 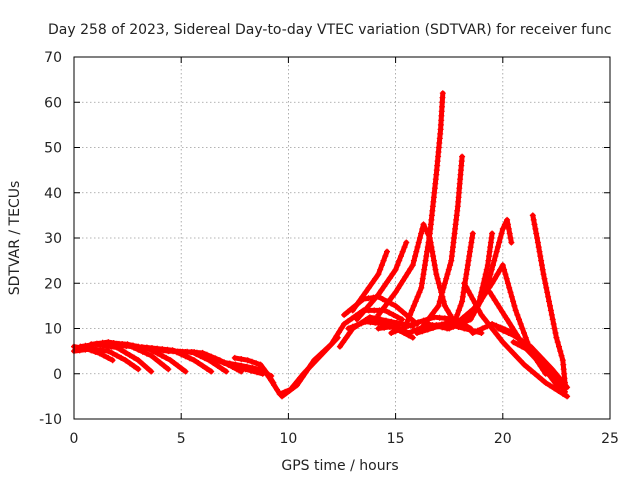 What do you see at coordinates (53, 284) in the screenshot?
I see `y-tick-label: 20` at bounding box center [53, 284].